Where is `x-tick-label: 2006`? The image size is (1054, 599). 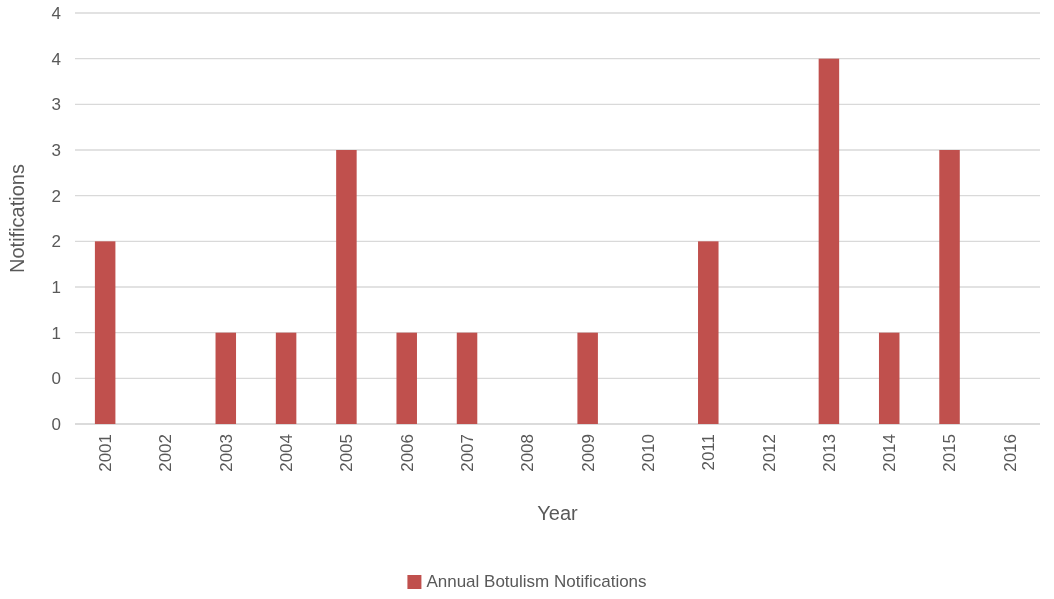
x-tick-label: 2006 is located at coordinates (407, 453).